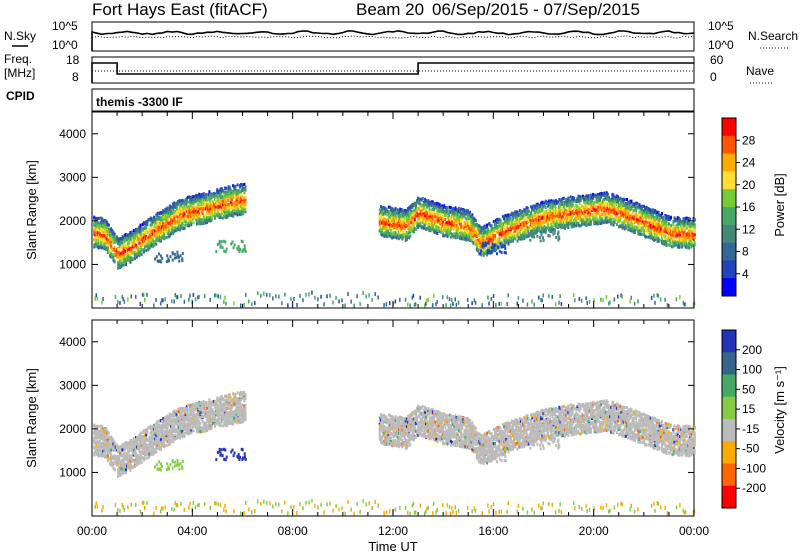 The width and height of the screenshot is (800, 554). What do you see at coordinates (749, 163) in the screenshot?
I see `colorbar-tick: 24` at bounding box center [749, 163].